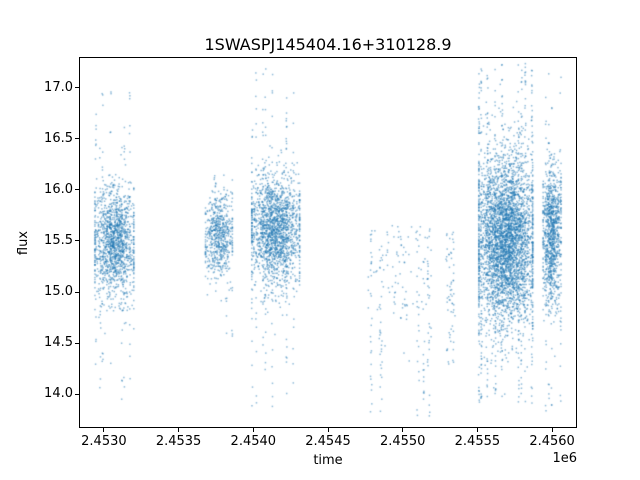  Describe the element at coordinates (58, 394) in the screenshot. I see `y-tick-label: 14.0` at that location.